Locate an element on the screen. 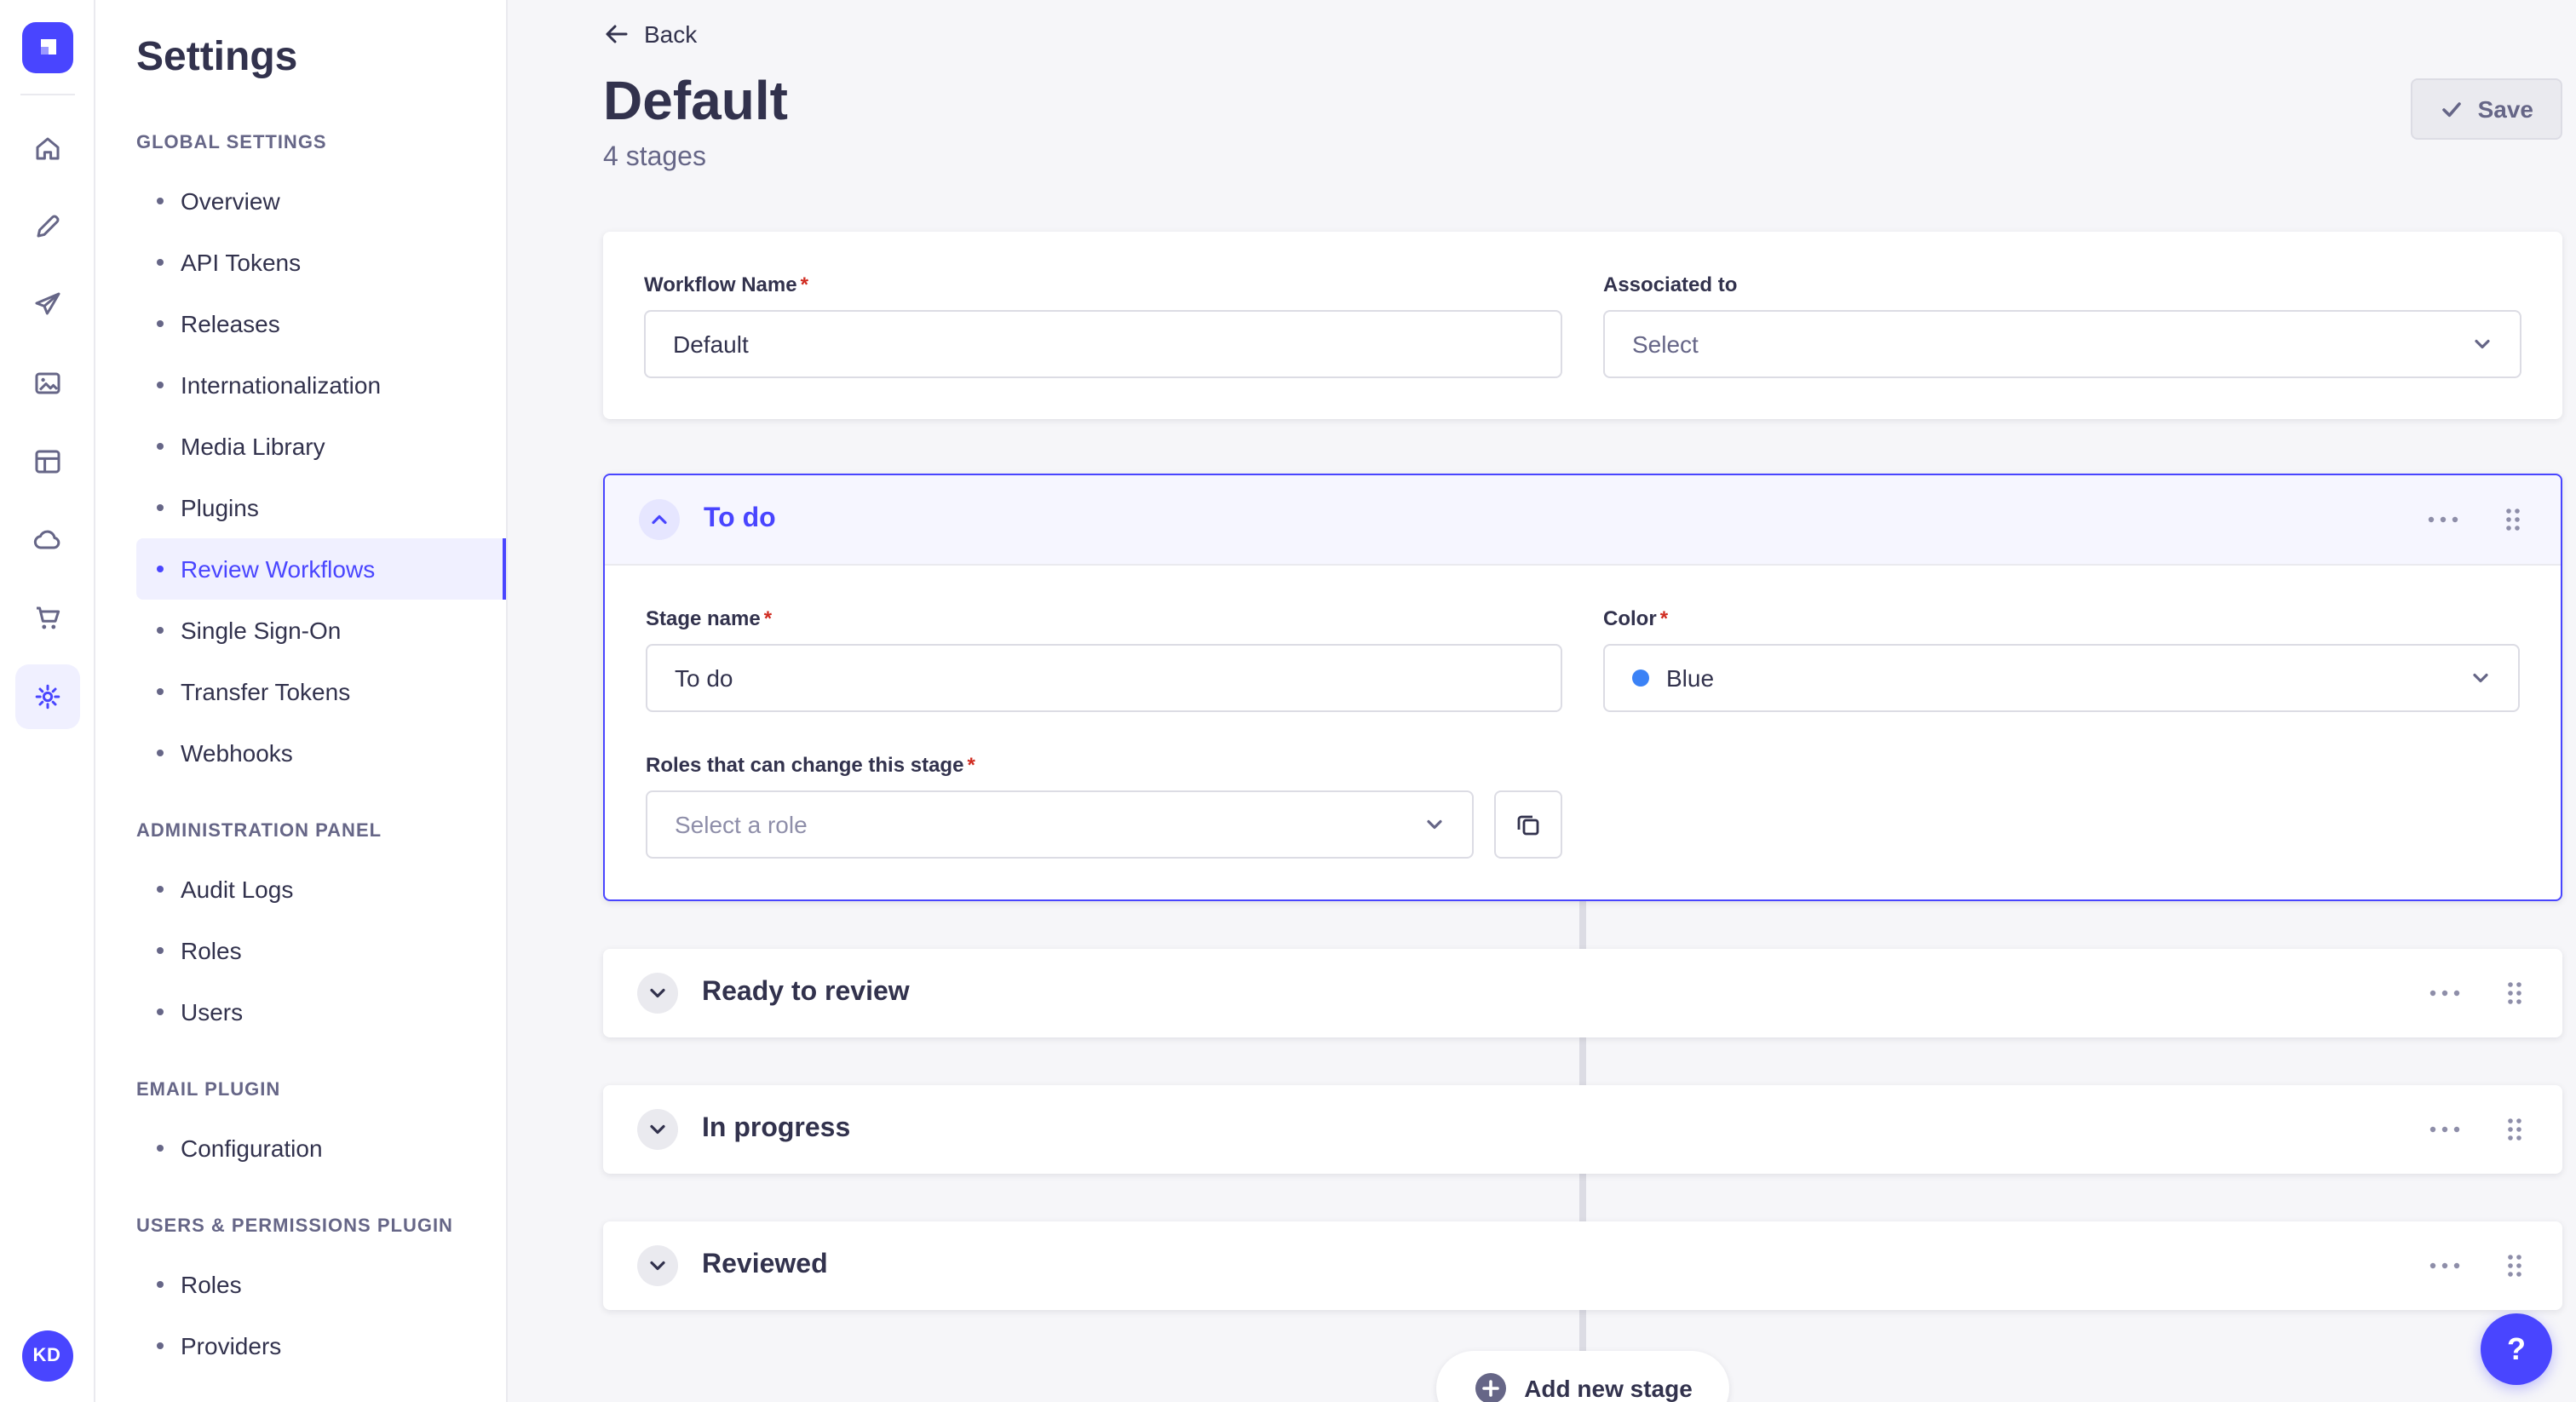  divider is located at coordinates (47, 94).